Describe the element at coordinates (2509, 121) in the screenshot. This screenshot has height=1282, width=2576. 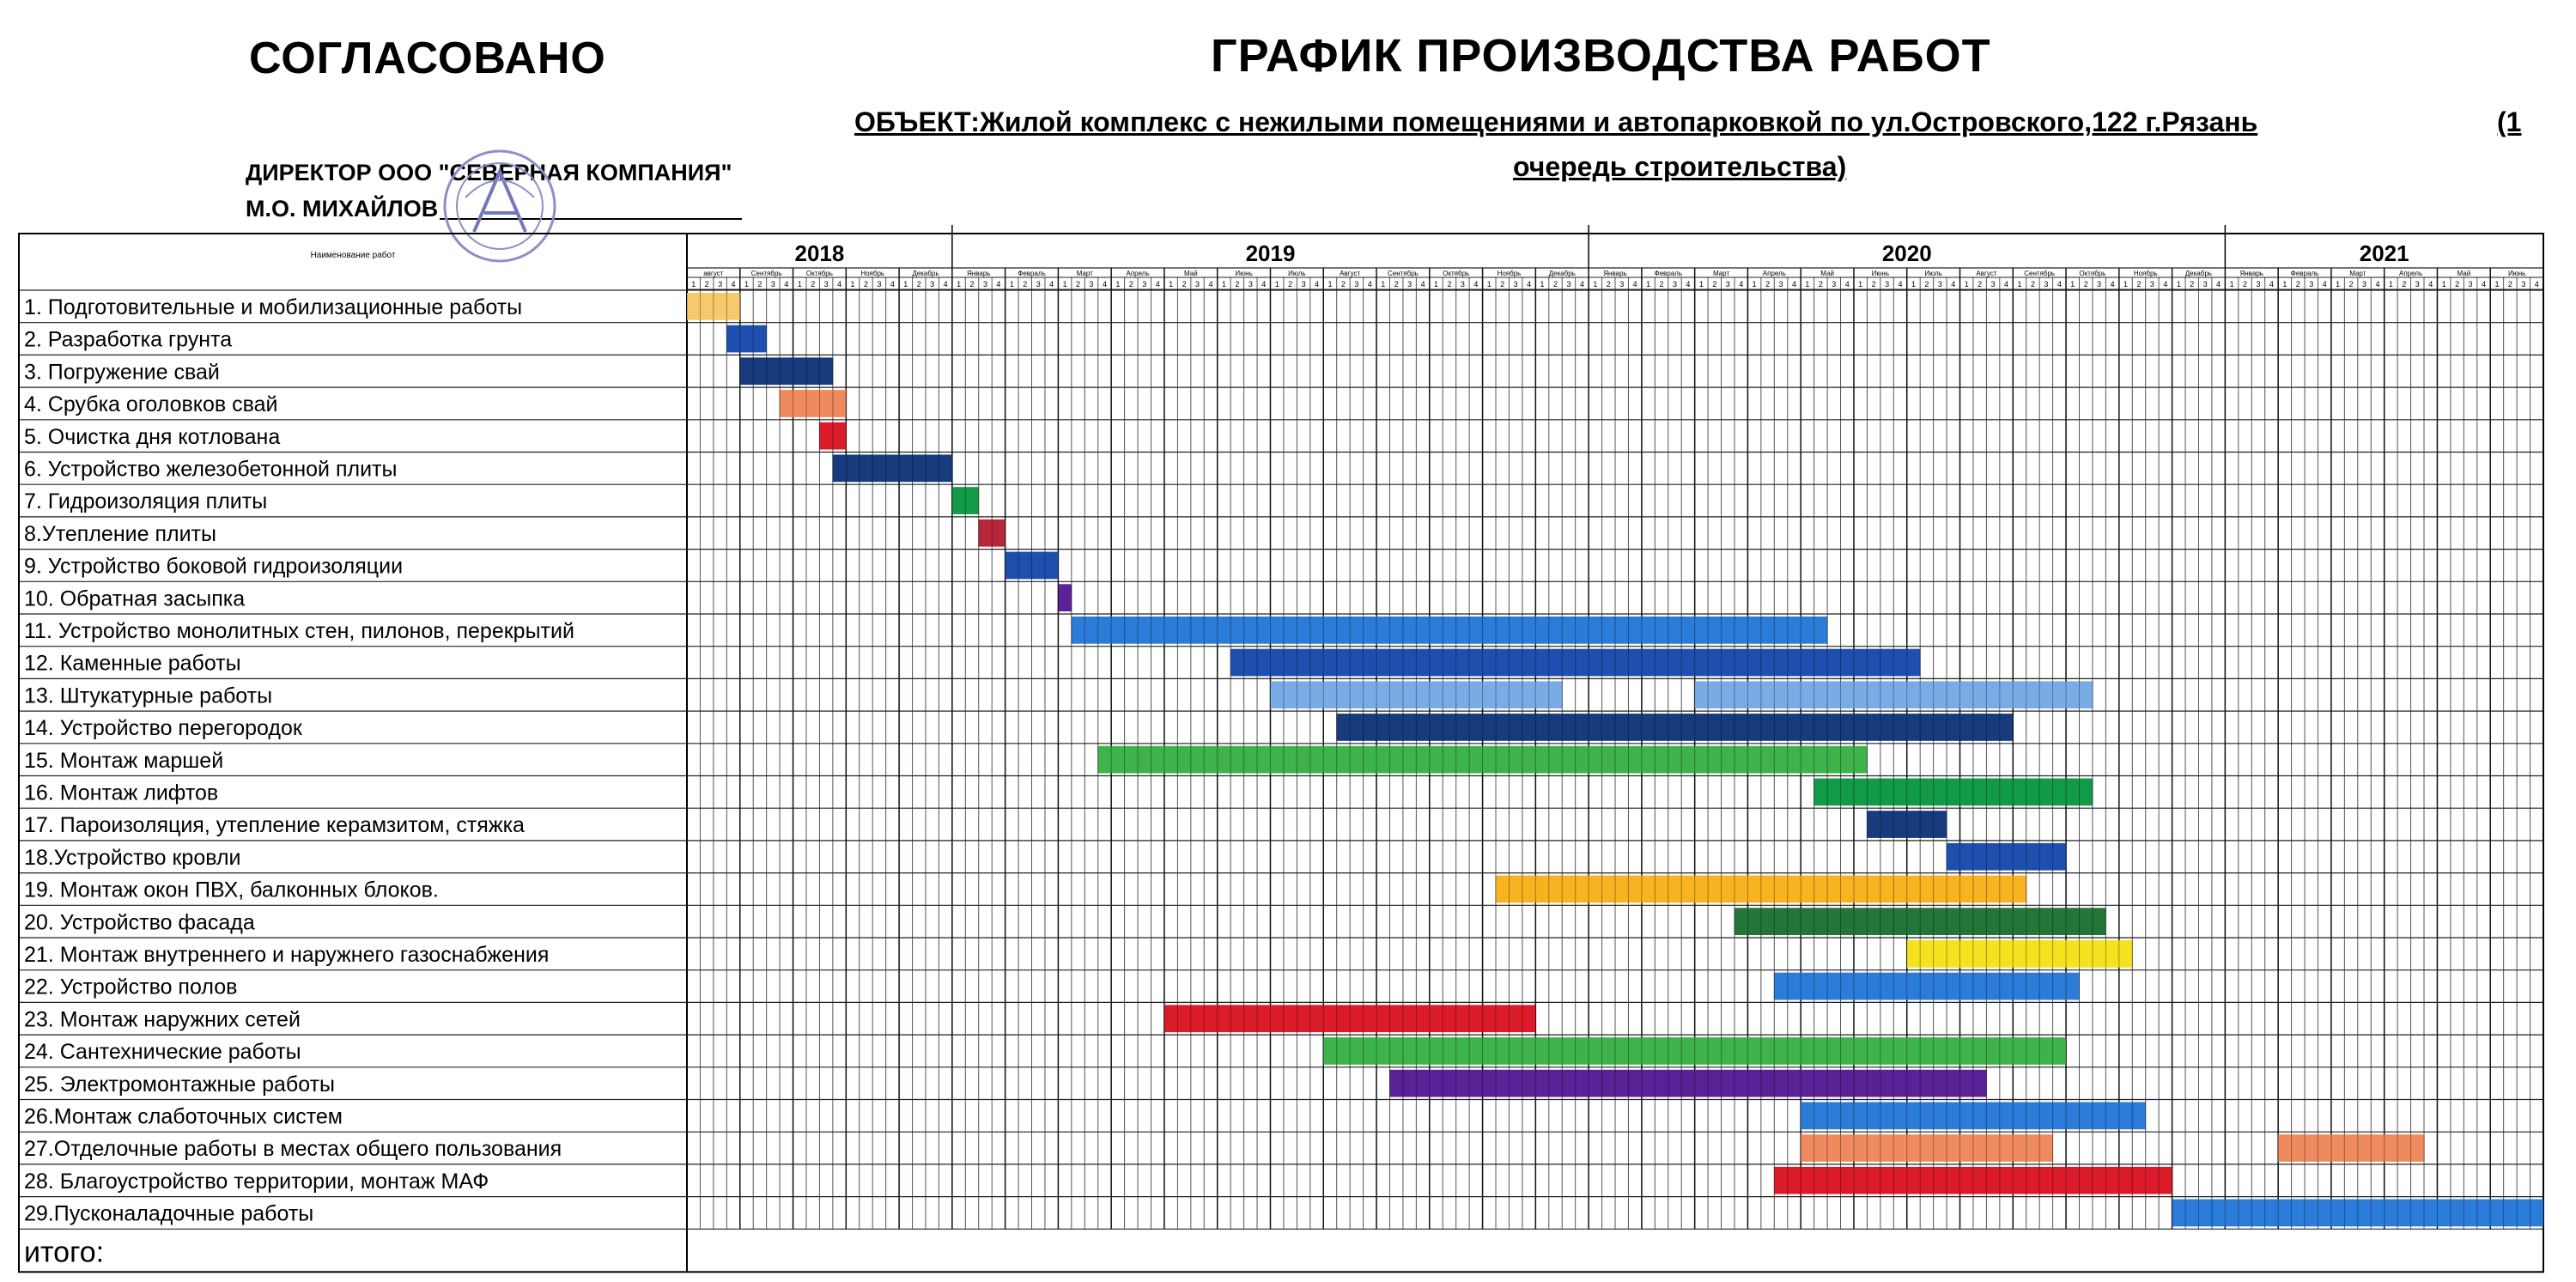
I see `object-description-suffix: (1` at that location.